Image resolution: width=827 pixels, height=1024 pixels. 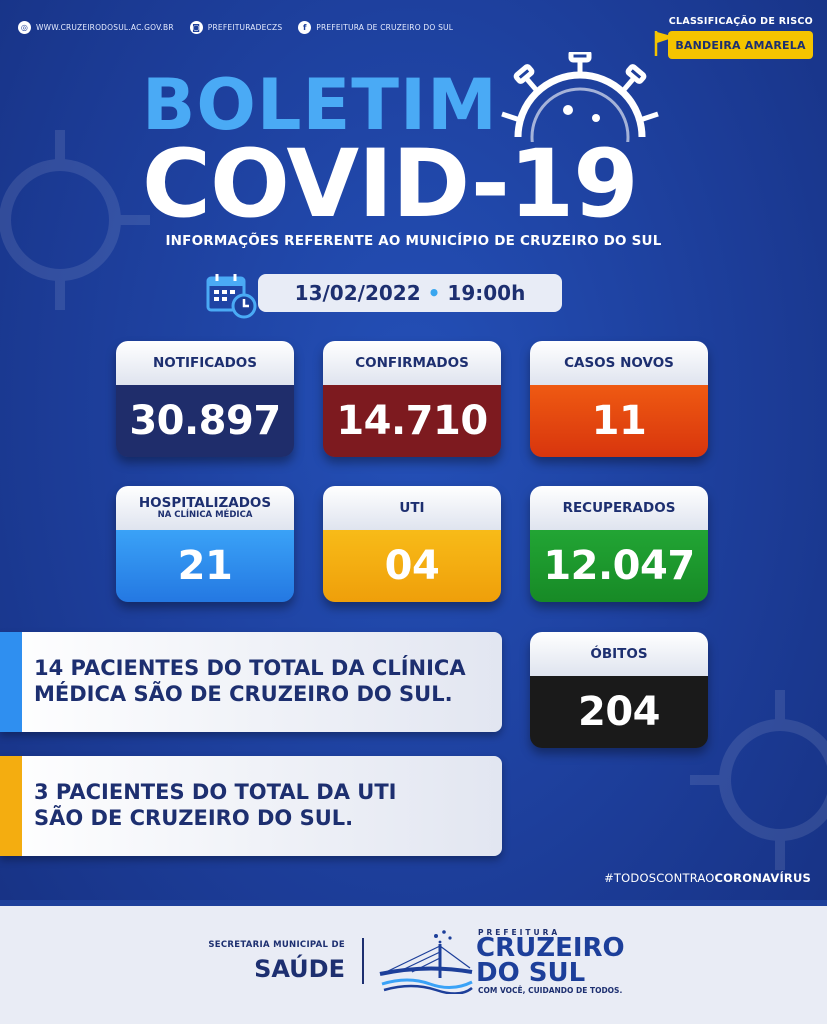 I want to click on card-value: 21, so click(x=205, y=566).